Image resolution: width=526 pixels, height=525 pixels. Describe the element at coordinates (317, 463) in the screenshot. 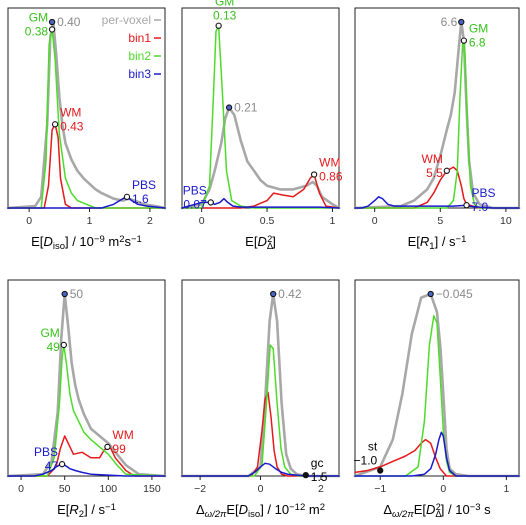

I see `annotation-label: gc` at that location.